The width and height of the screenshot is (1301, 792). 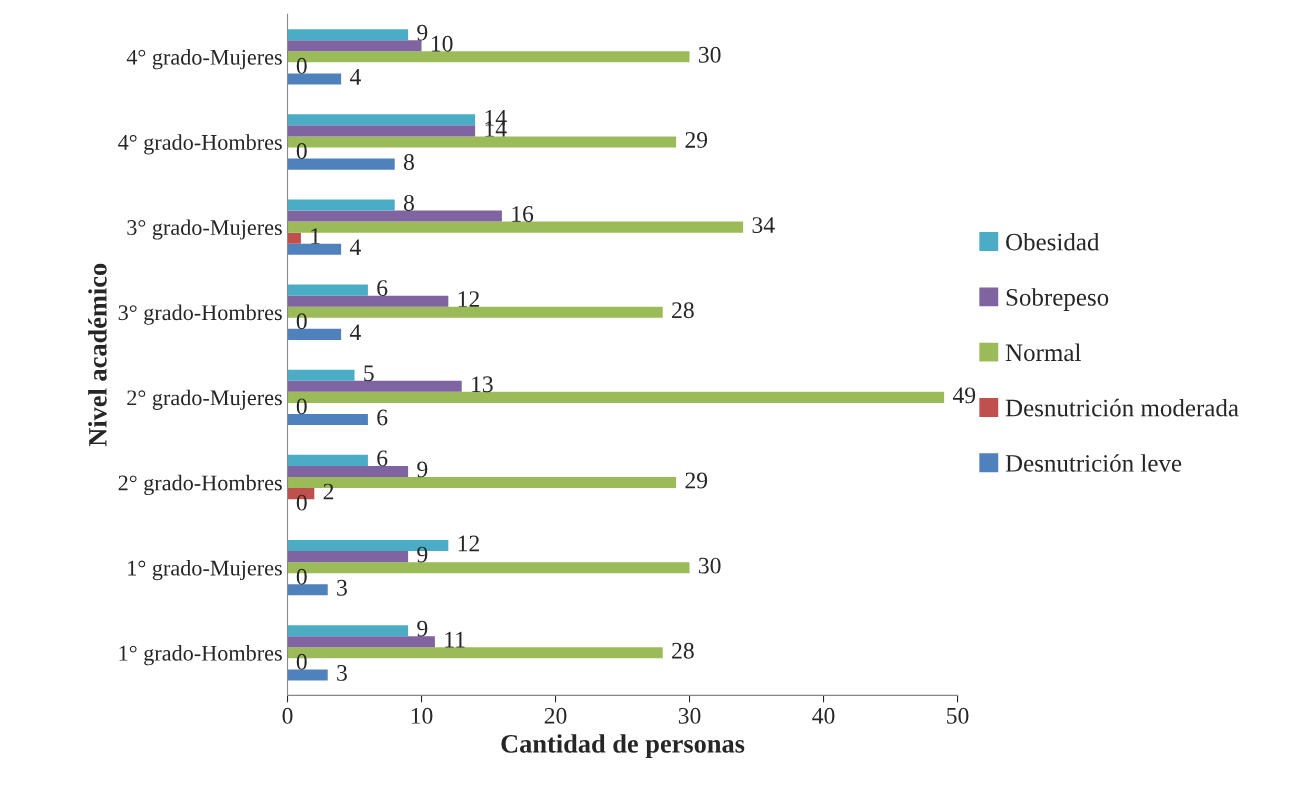 I want to click on x-axis-title: Cantidad de personas, so click(x=623, y=746).